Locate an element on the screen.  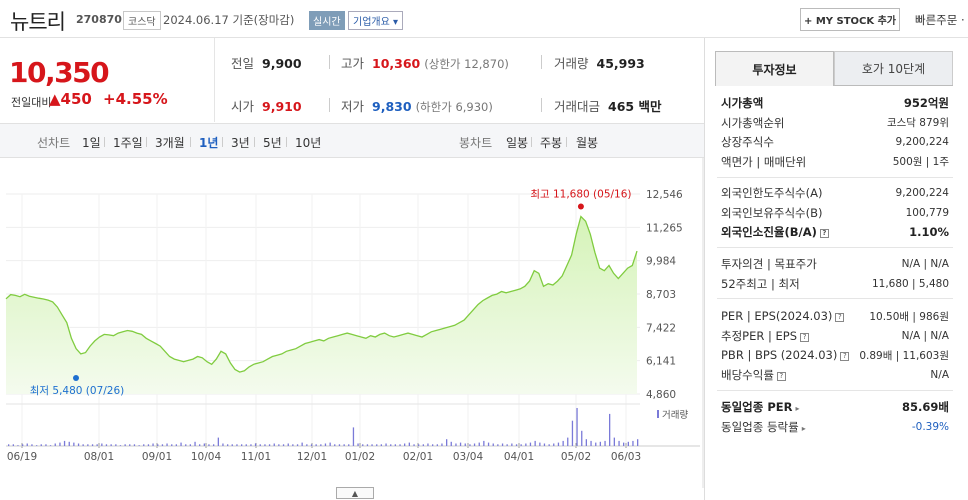
period-weekly: 주봉 is located at coordinates (551, 143).